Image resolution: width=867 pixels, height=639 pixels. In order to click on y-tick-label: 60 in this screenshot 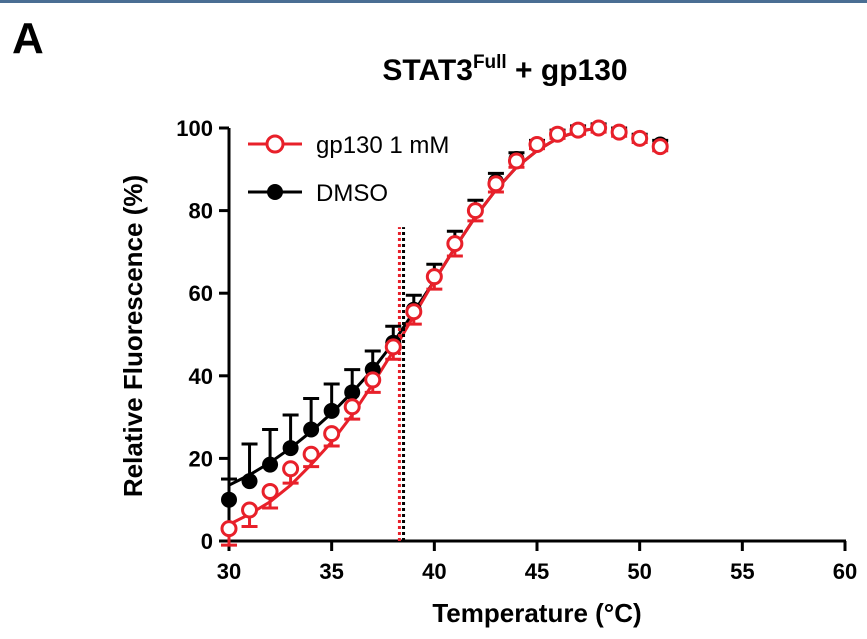, I will do `click(201, 293)`.